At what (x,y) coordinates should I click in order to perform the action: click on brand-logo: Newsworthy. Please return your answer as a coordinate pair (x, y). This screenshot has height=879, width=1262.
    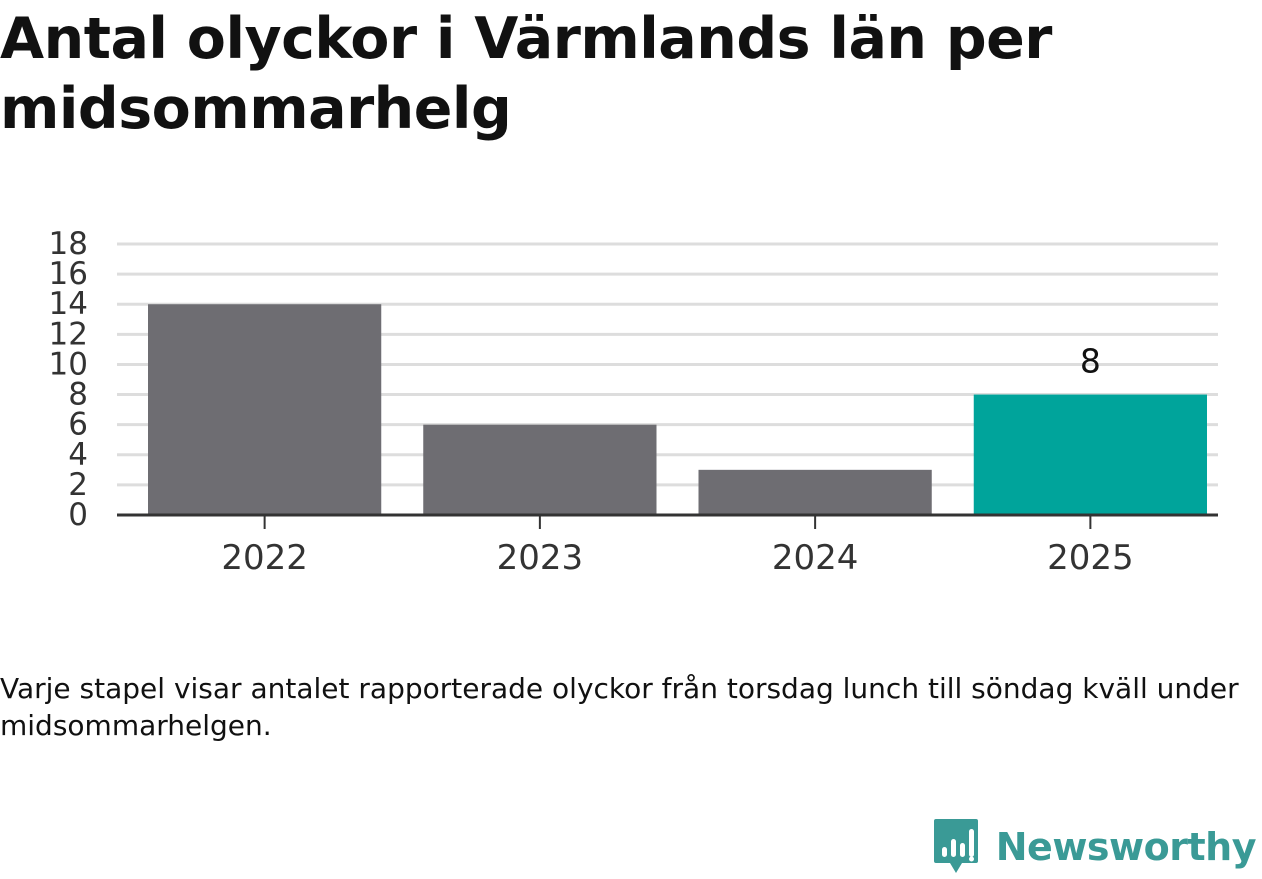
    Looking at the image, I should click on (1094, 847).